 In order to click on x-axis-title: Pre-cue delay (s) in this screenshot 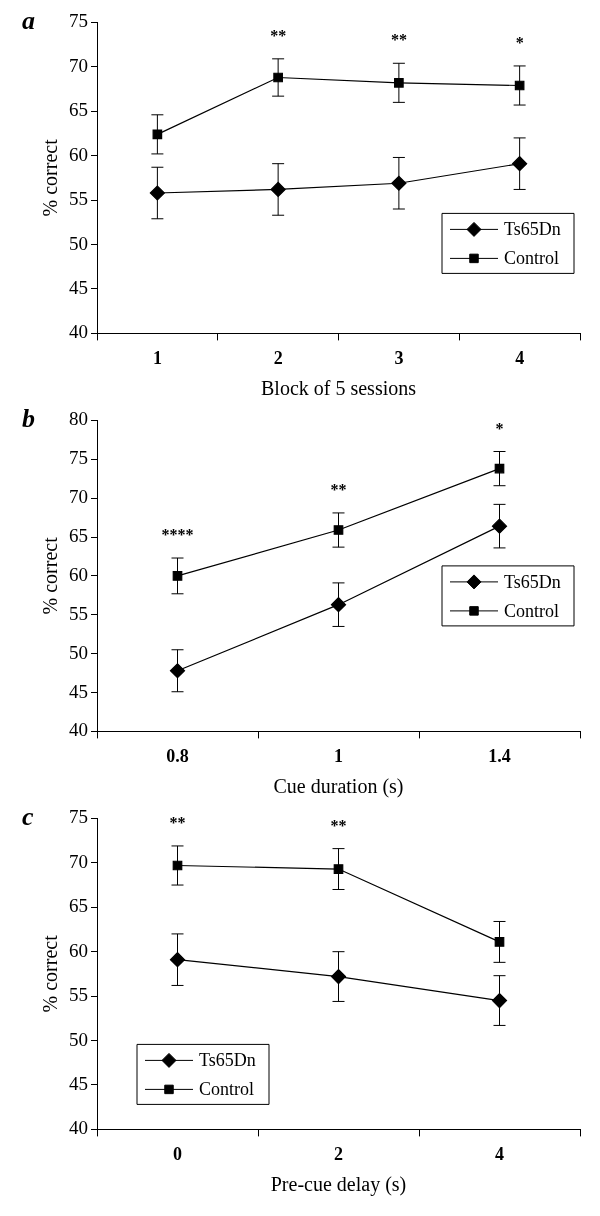, I will do `click(338, 1185)`.